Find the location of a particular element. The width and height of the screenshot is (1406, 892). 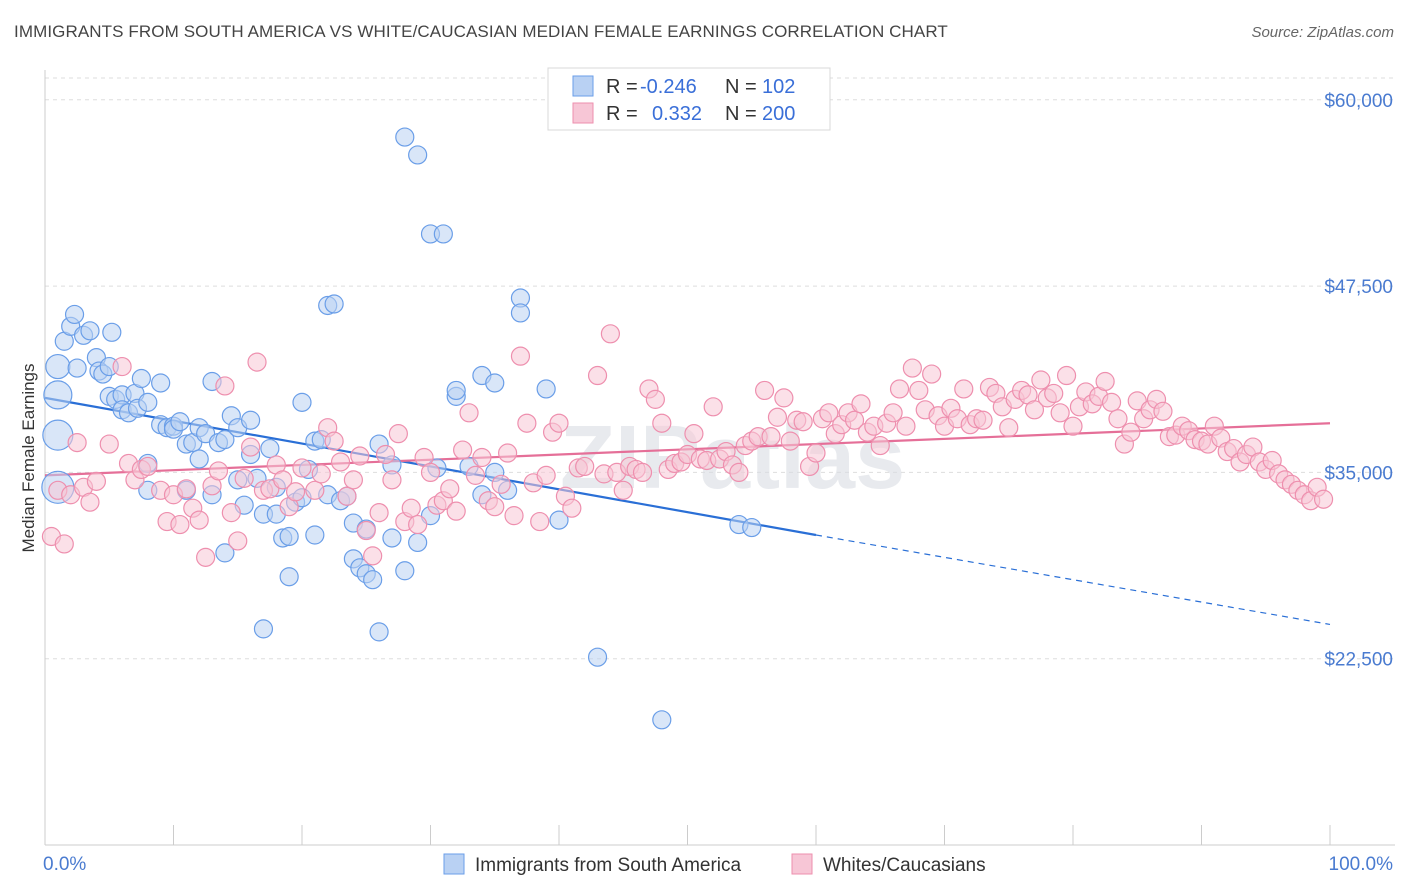

legend-pink-n-value: 200 is located at coordinates (778, 114).